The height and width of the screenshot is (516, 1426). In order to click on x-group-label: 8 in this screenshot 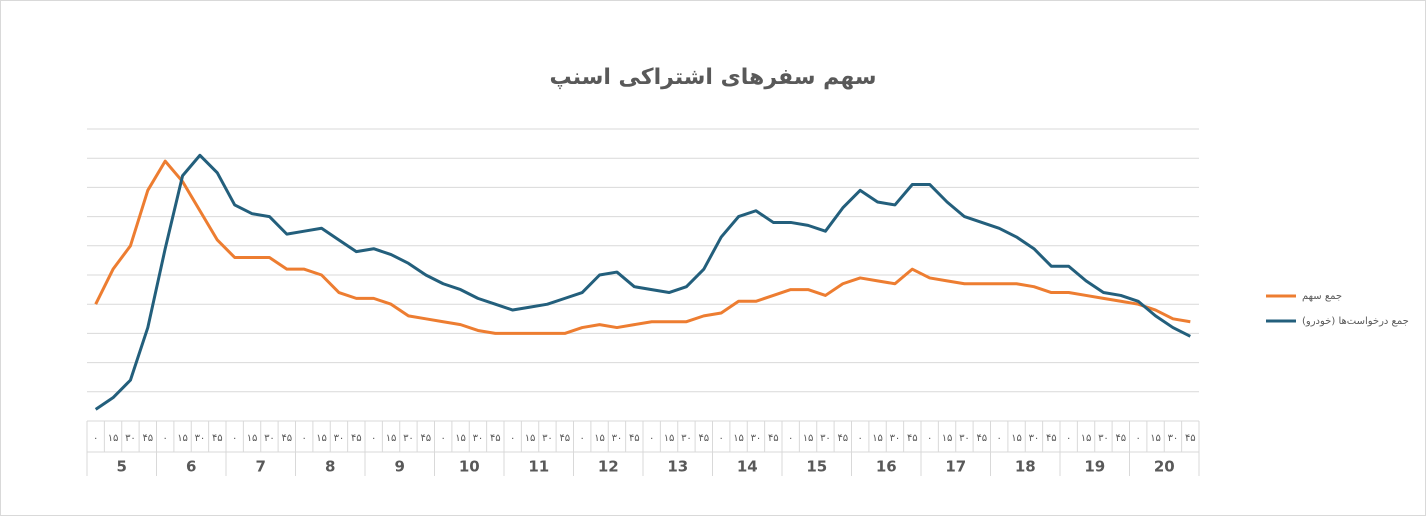, I will do `click(330, 467)`.